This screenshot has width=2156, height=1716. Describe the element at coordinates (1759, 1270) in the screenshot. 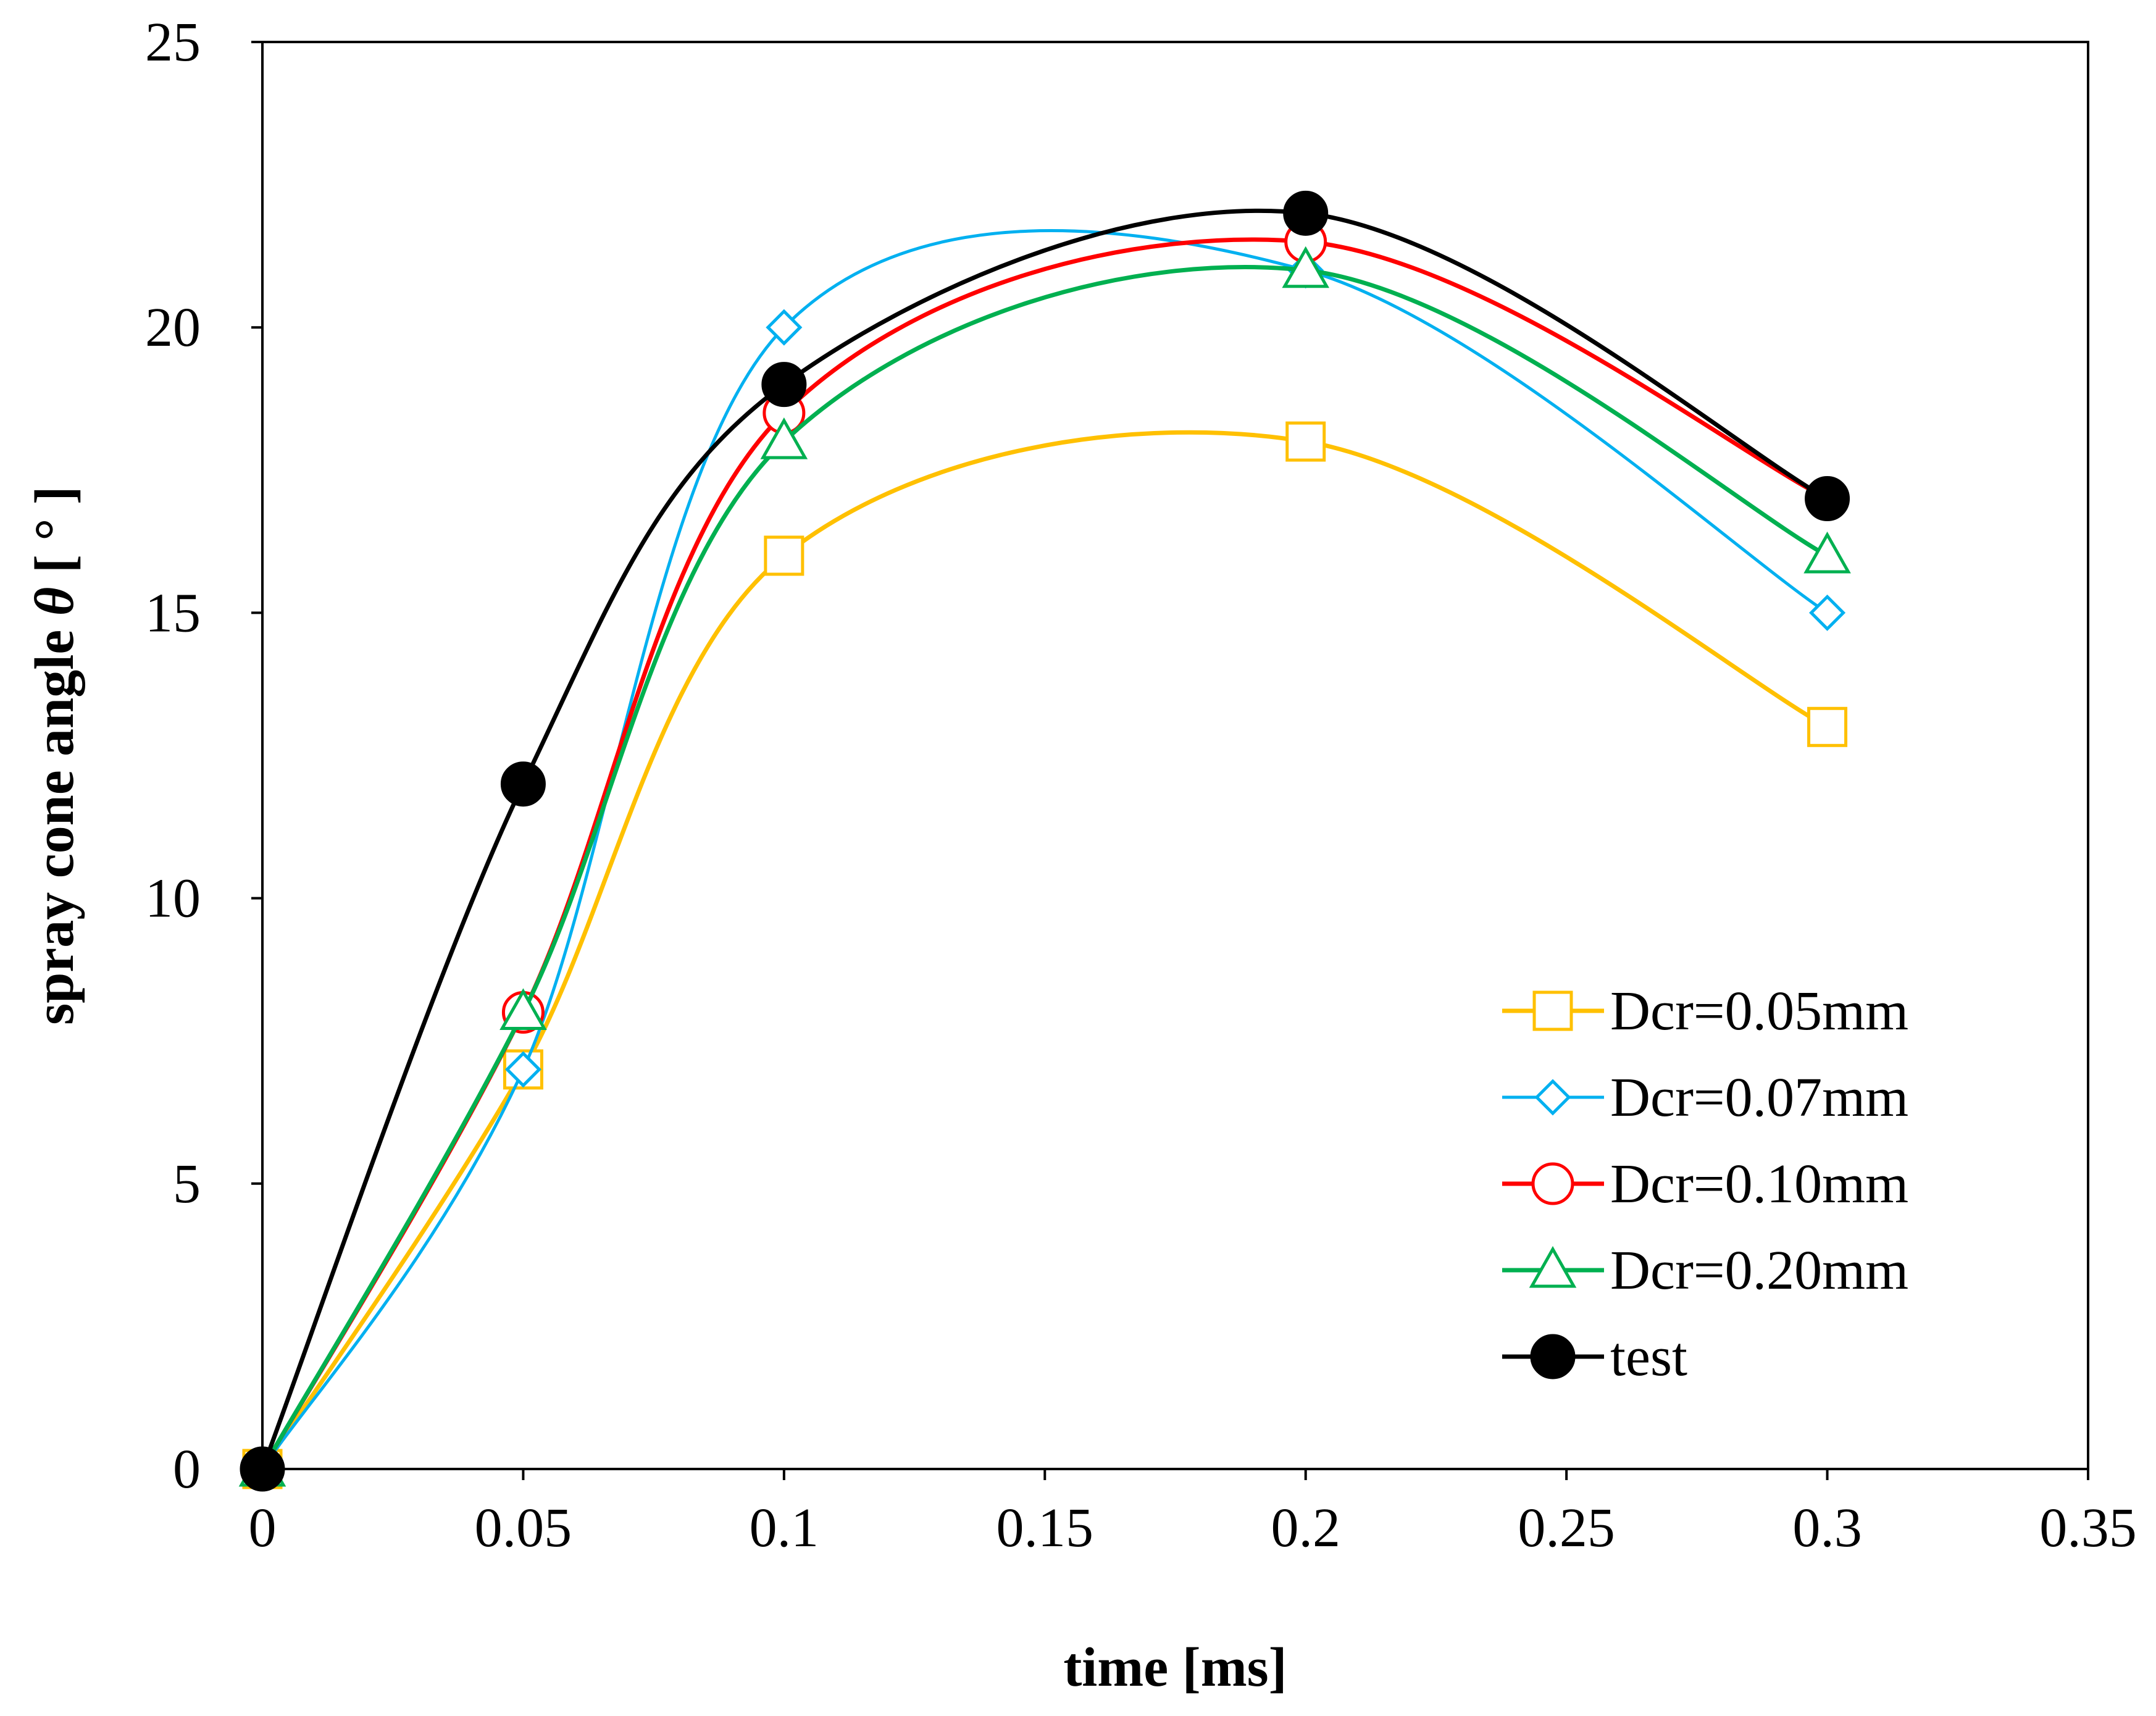

I see `legend-label: Dcr=0.20mm` at that location.